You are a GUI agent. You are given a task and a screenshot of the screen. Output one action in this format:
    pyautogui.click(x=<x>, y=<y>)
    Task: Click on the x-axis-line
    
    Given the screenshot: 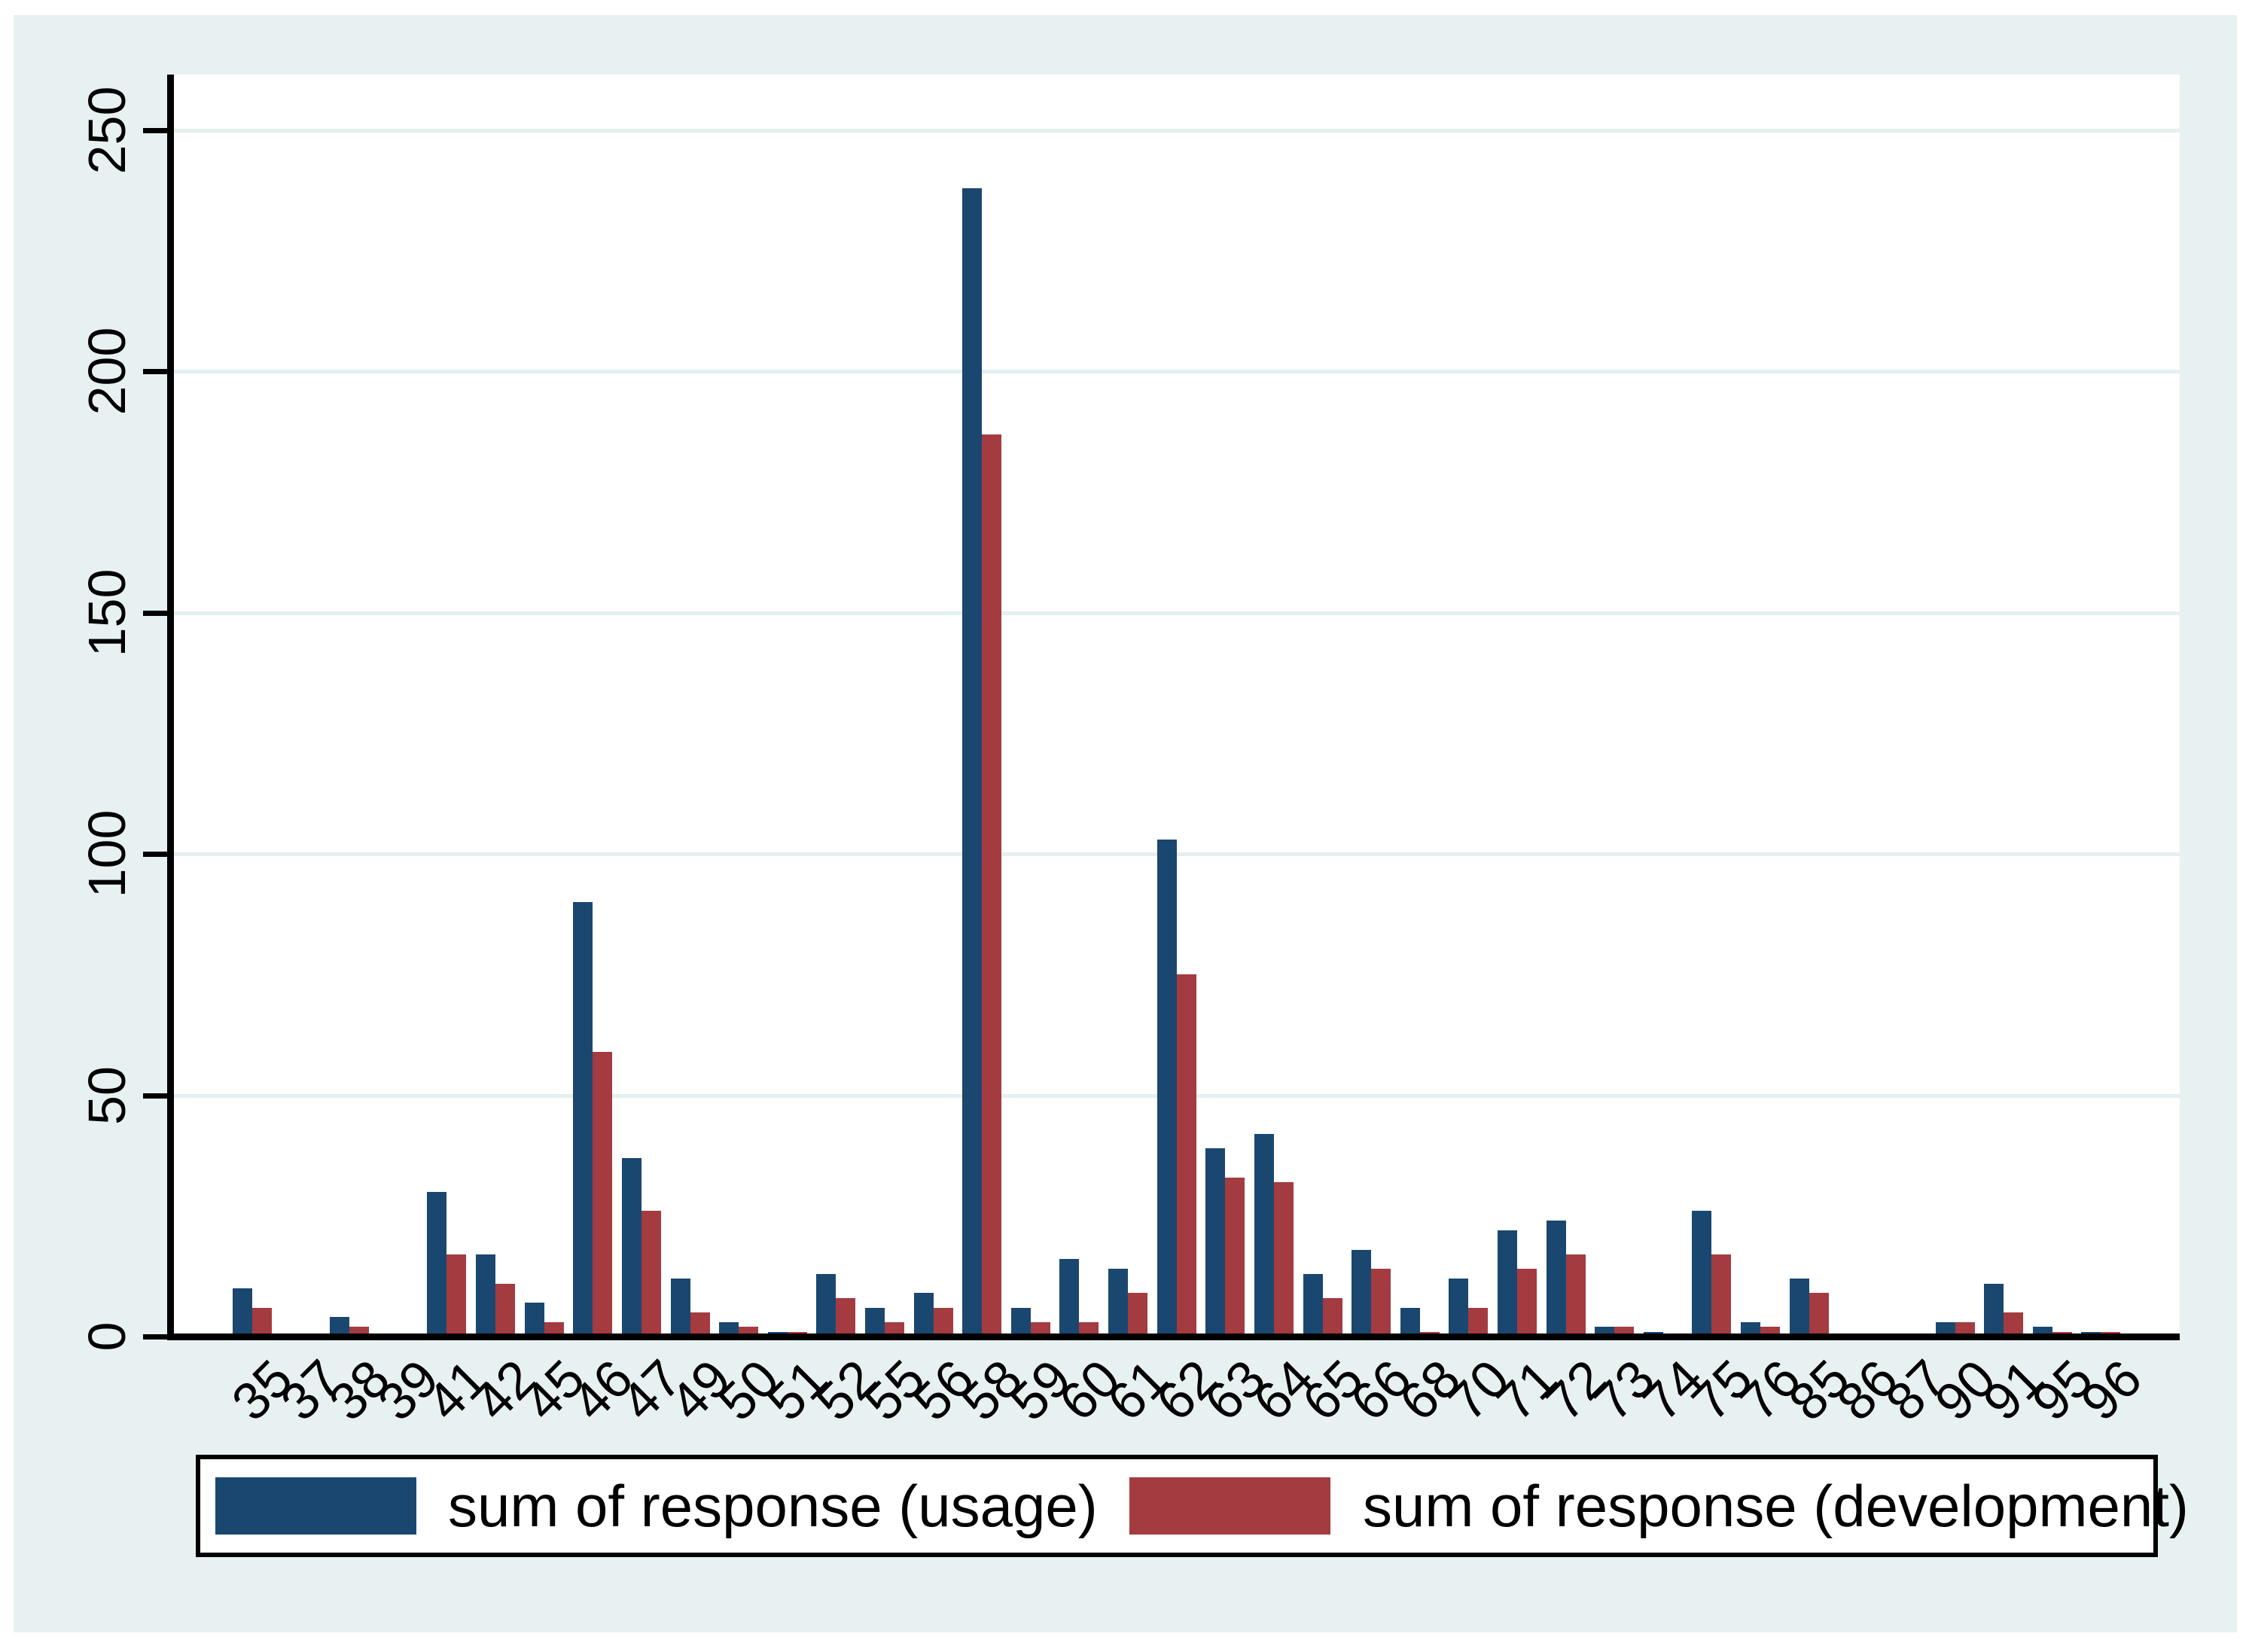 What is the action you would take?
    pyautogui.click(x=1173, y=1337)
    